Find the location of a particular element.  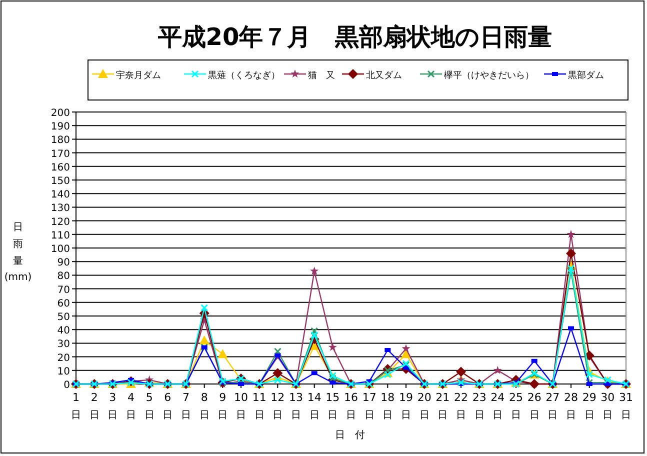

y-tick-label: 30 is located at coordinates (63, 344).